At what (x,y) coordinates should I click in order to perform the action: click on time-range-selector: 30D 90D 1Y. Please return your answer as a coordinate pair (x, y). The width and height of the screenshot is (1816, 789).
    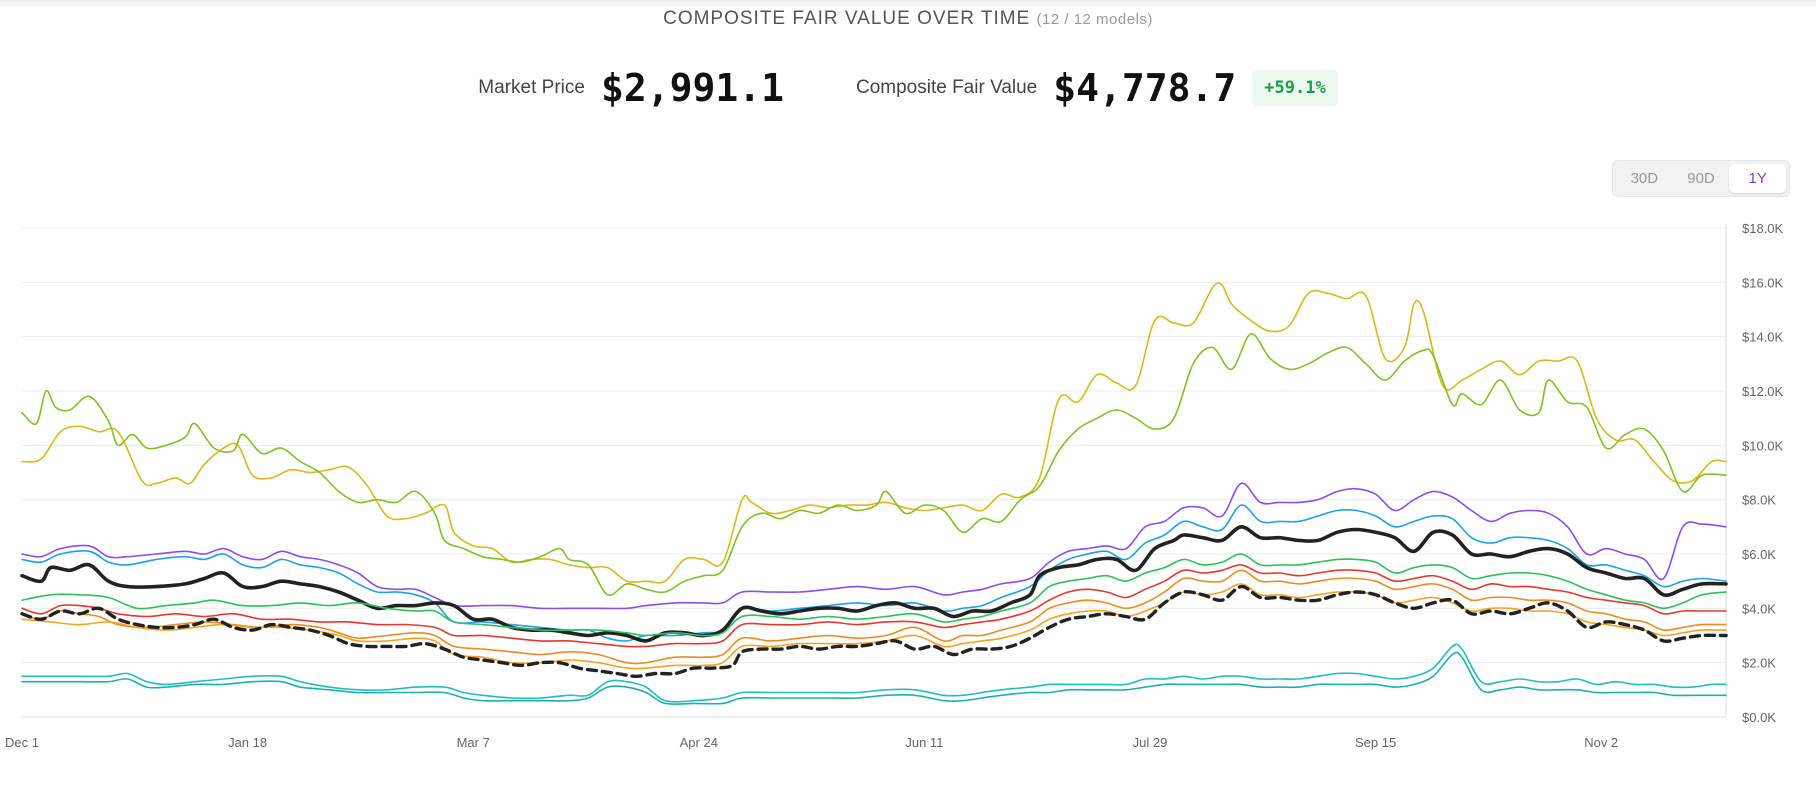
    Looking at the image, I should click on (1701, 178).